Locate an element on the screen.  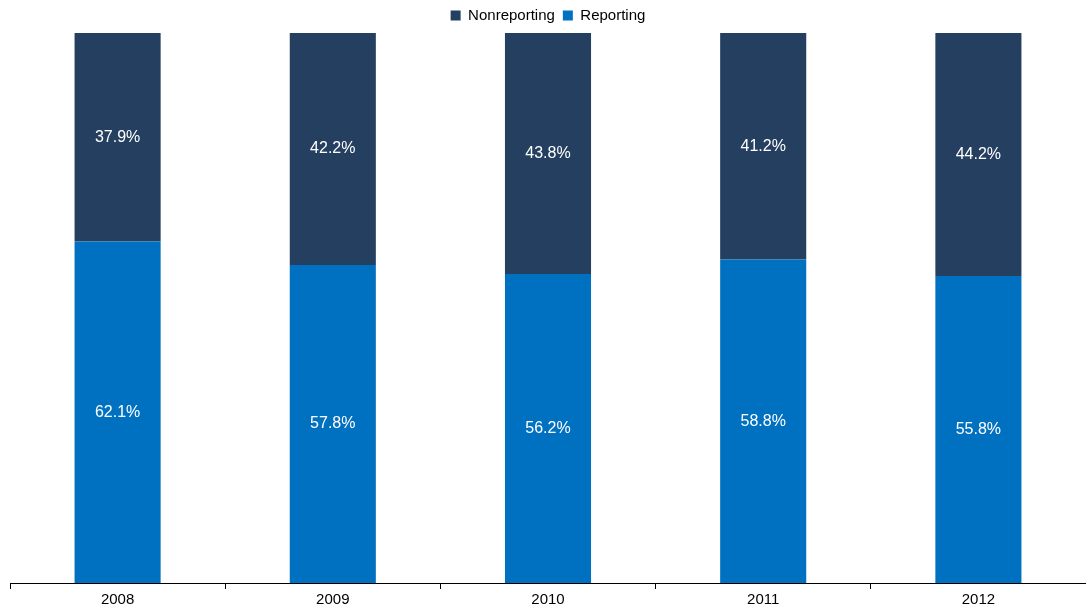
legend-label: Nonreporting is located at coordinates (511, 14).